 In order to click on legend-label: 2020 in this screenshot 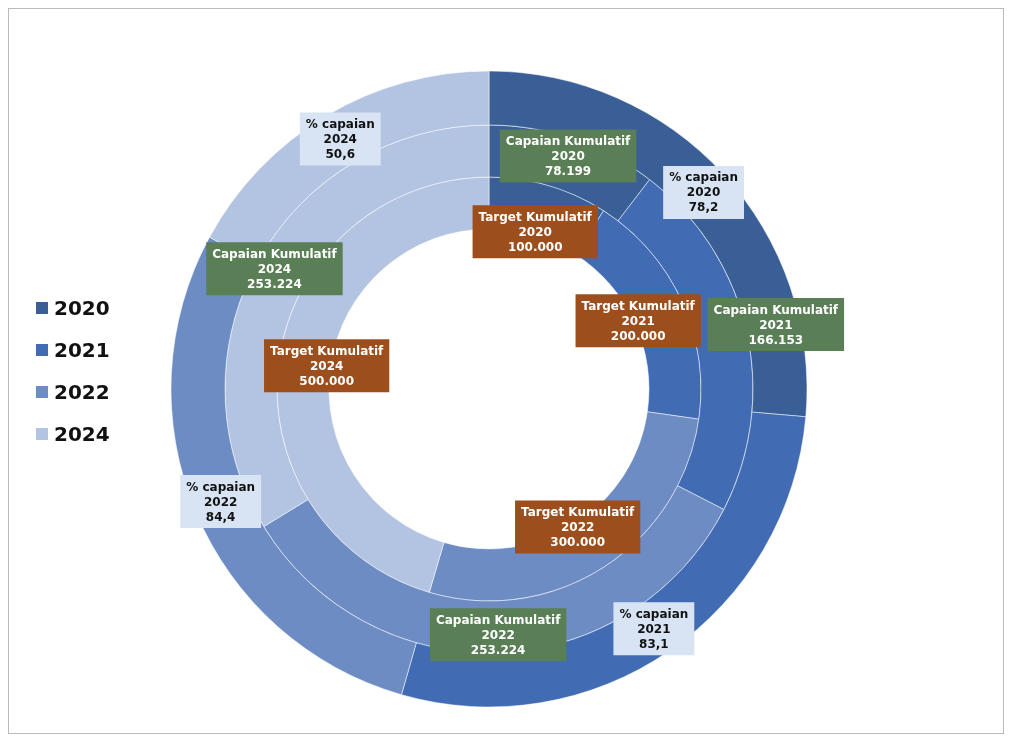, I will do `click(82, 308)`.